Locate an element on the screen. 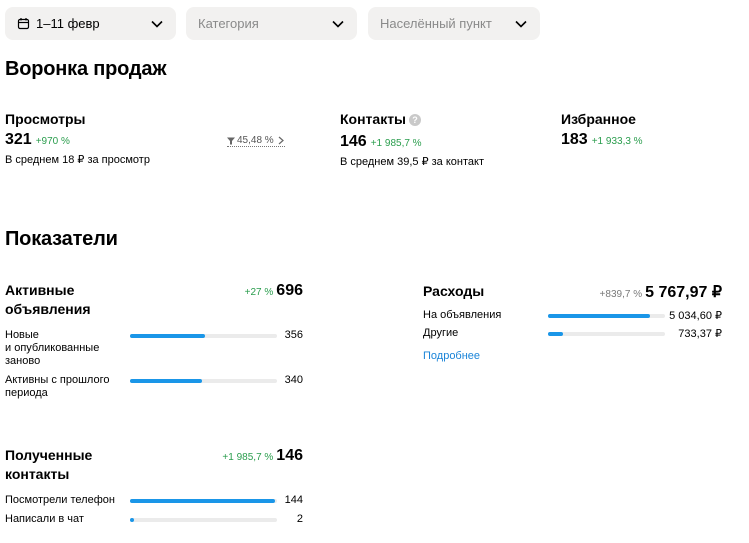  active-ads-new-bar is located at coordinates (203, 336).